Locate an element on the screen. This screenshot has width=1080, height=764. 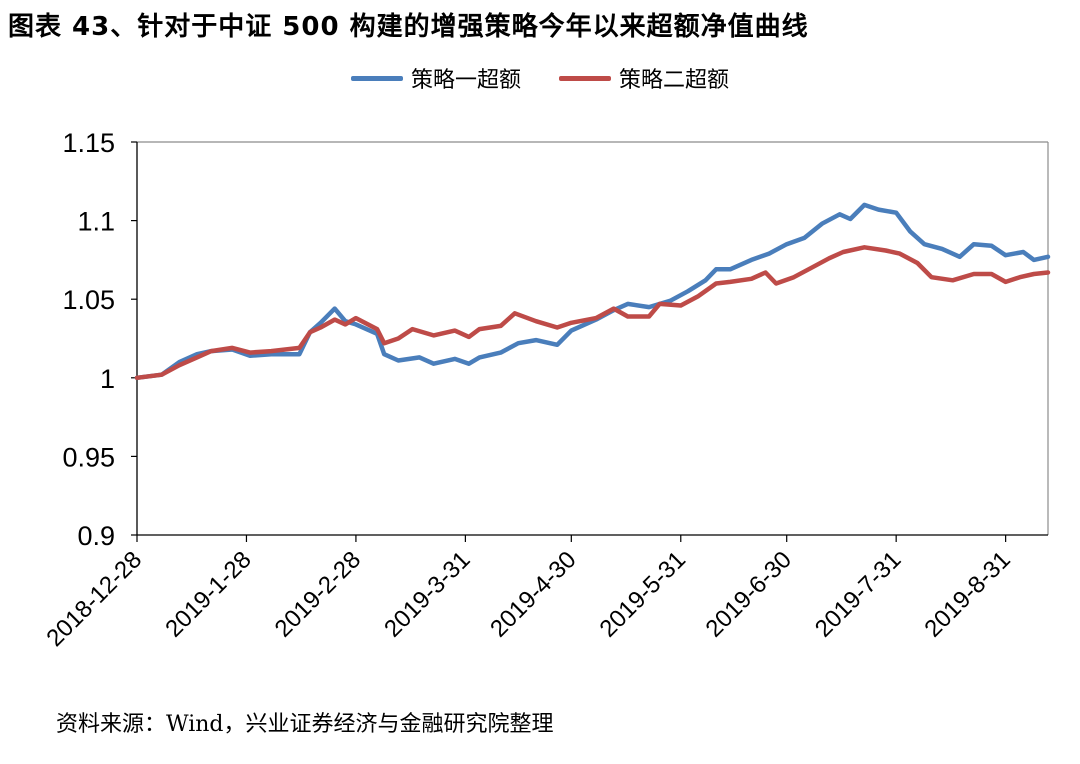
x-tick-label: 2019-7-31 is located at coordinates (858, 594).